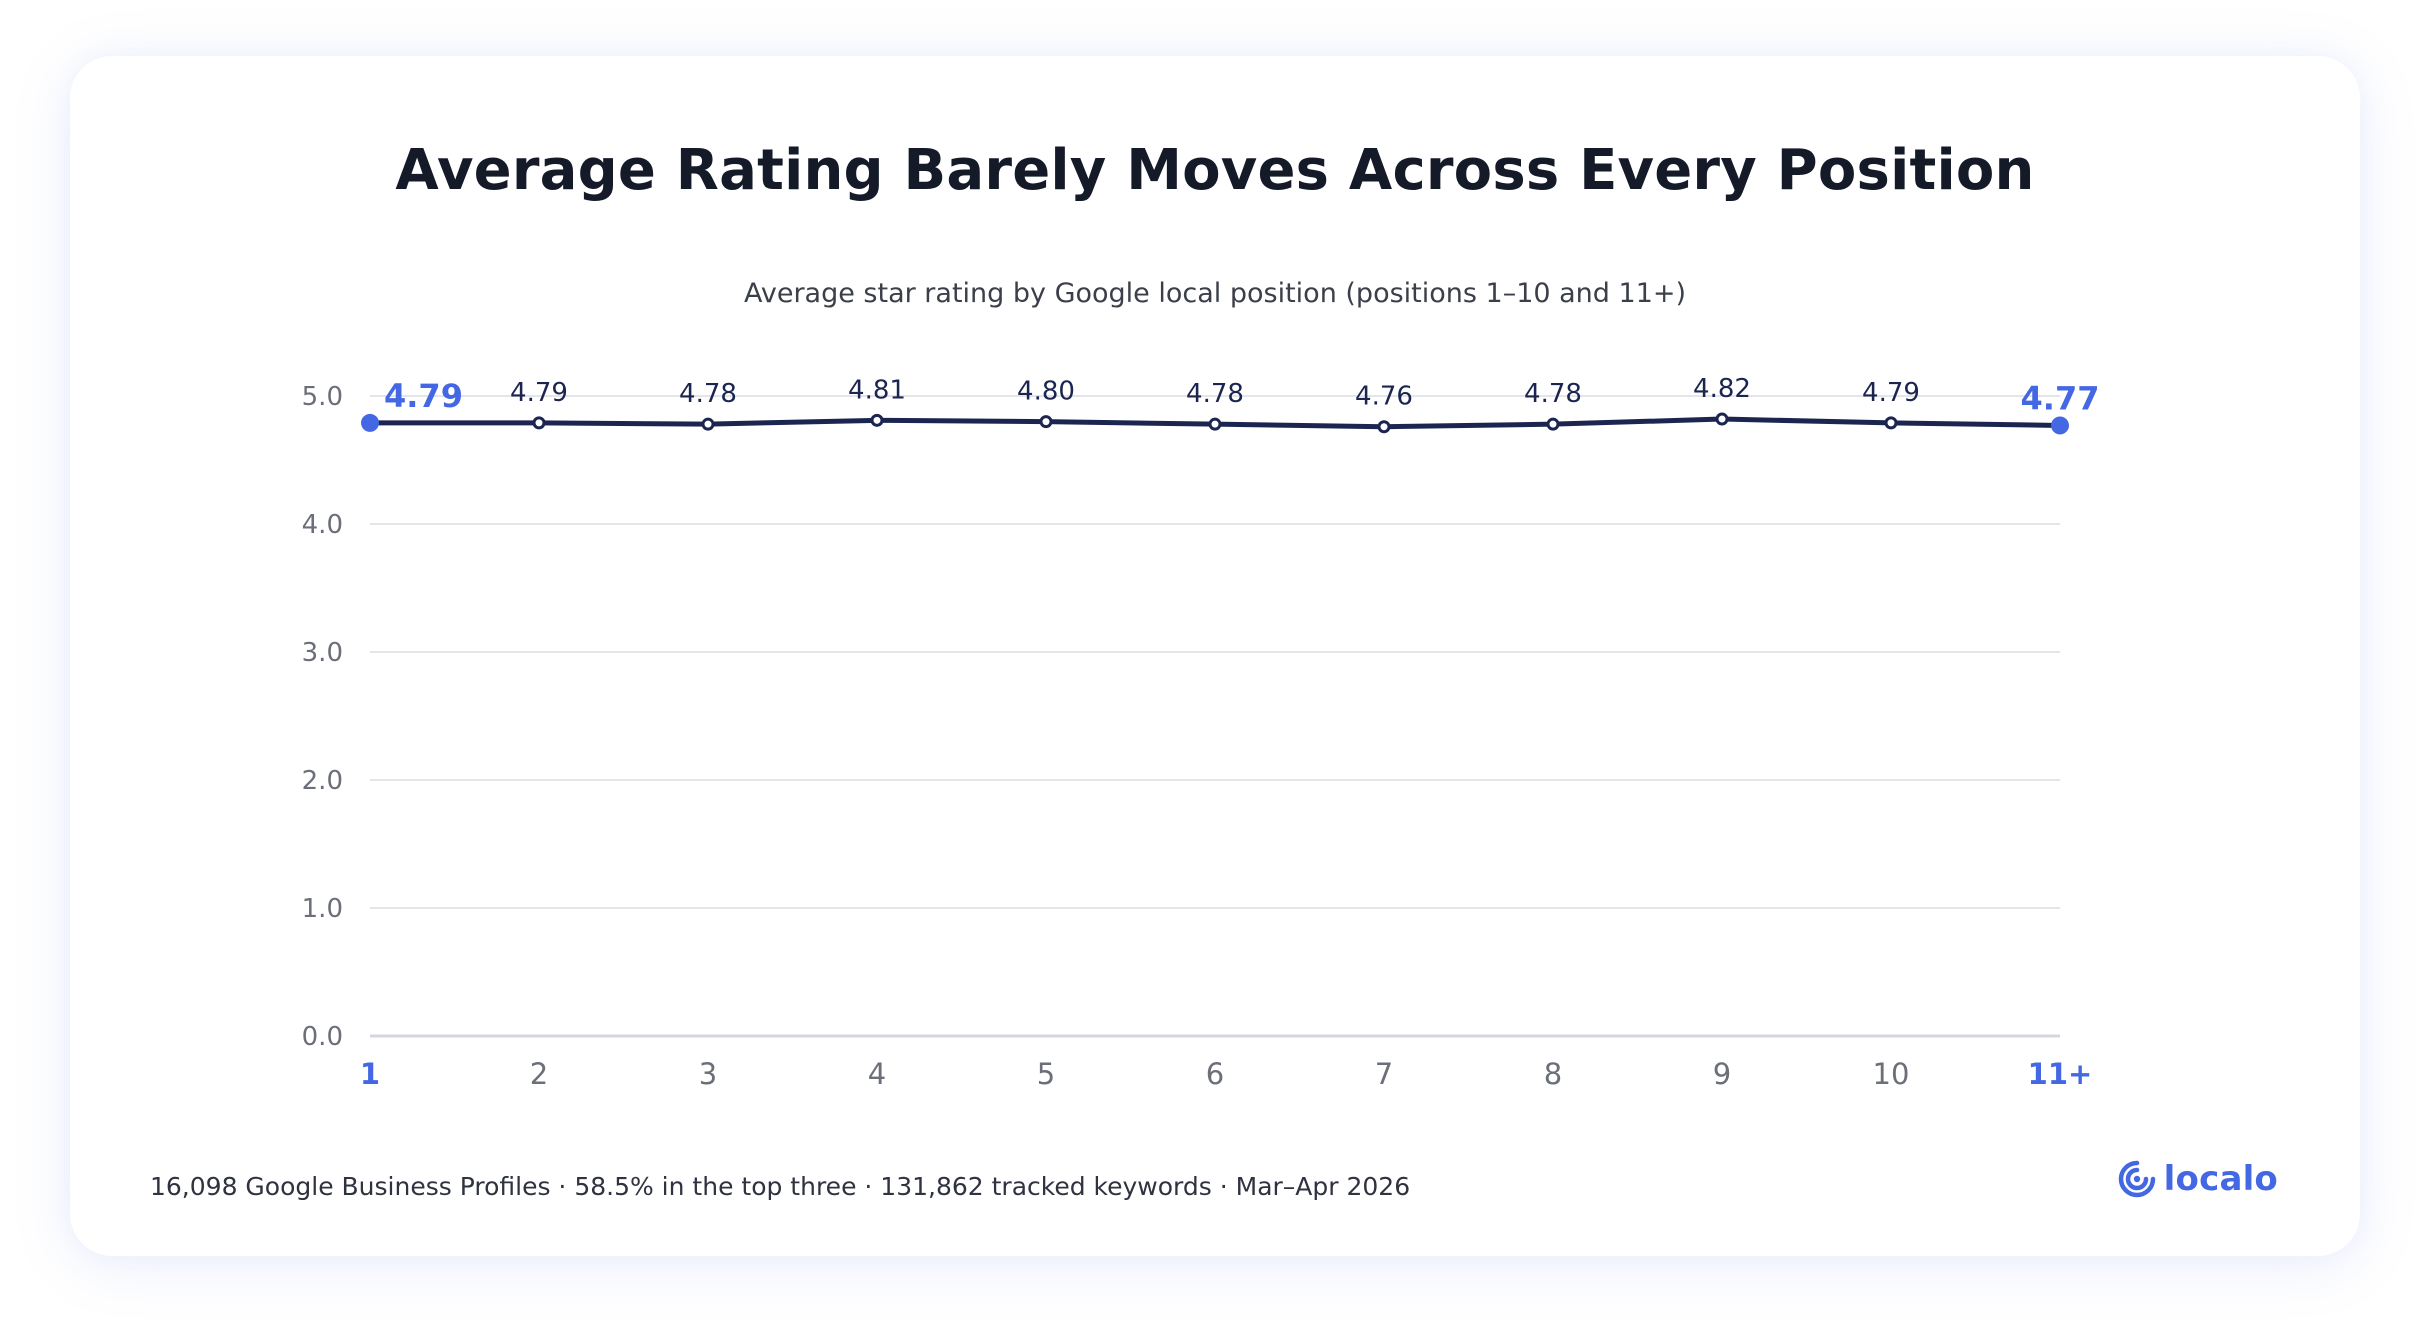  Describe the element at coordinates (1891, 1074) in the screenshot. I see `x-tick-label: 10` at that location.